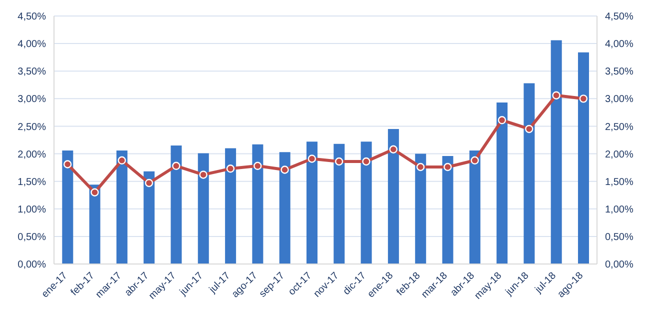 The width and height of the screenshot is (663, 320). I want to click on y-tick-label: 2,00%, so click(32, 154).